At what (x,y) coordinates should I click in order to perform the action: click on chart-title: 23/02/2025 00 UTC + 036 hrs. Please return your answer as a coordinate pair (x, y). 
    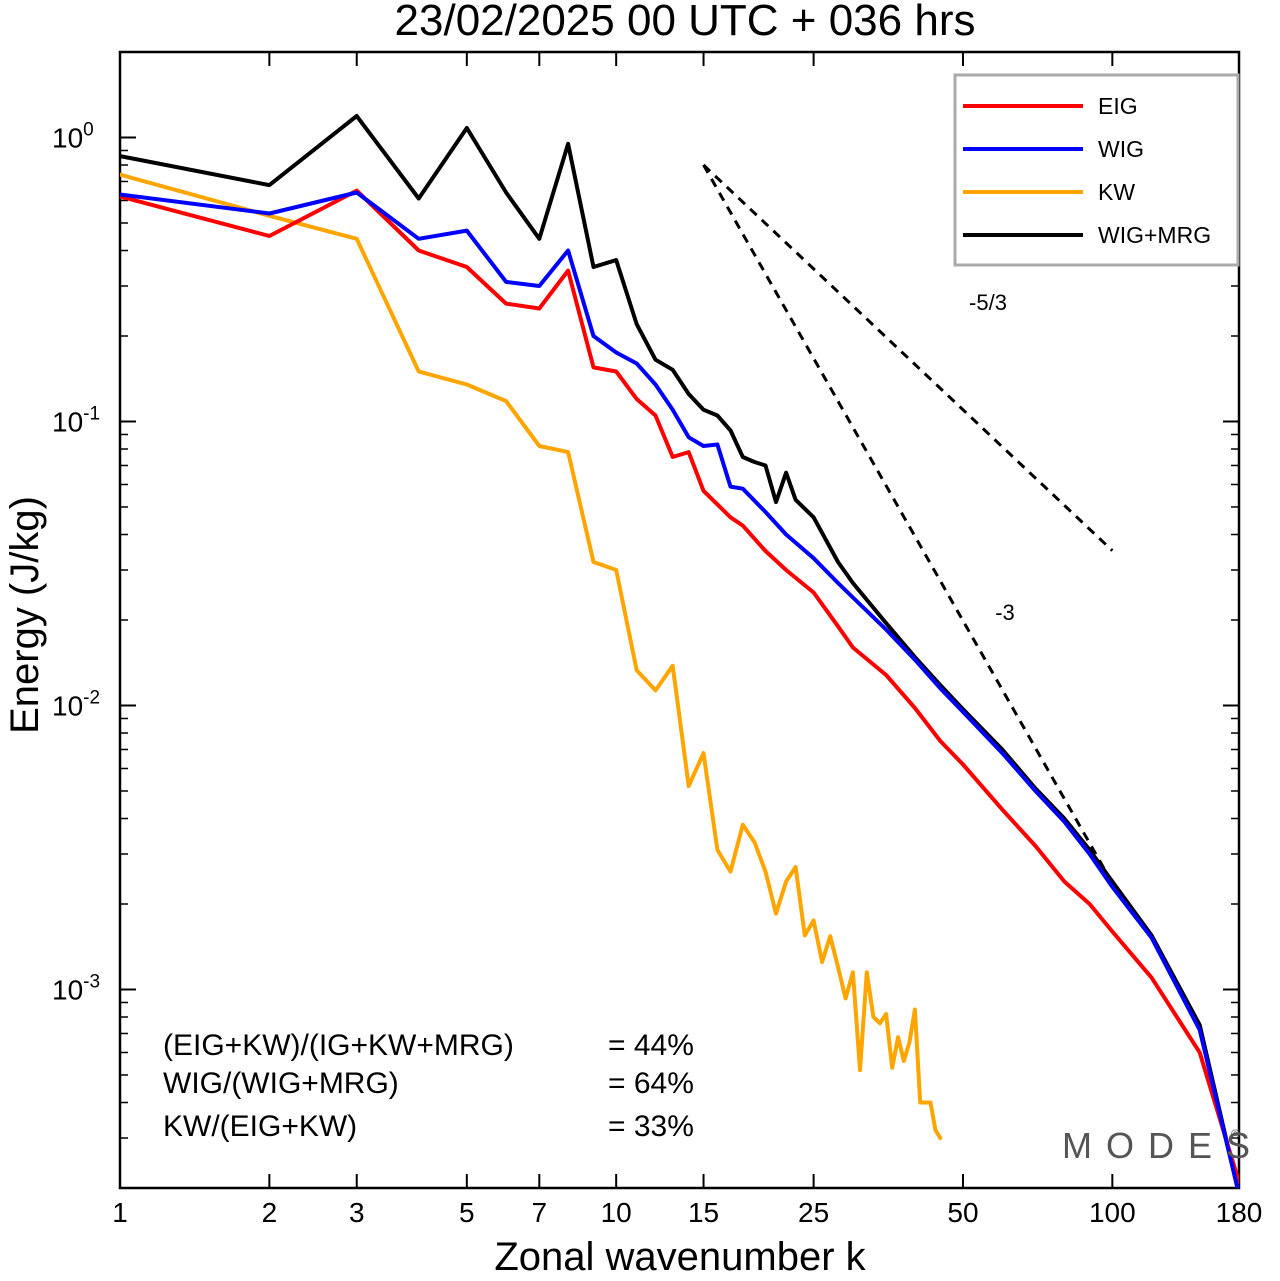
    Looking at the image, I should click on (685, 22).